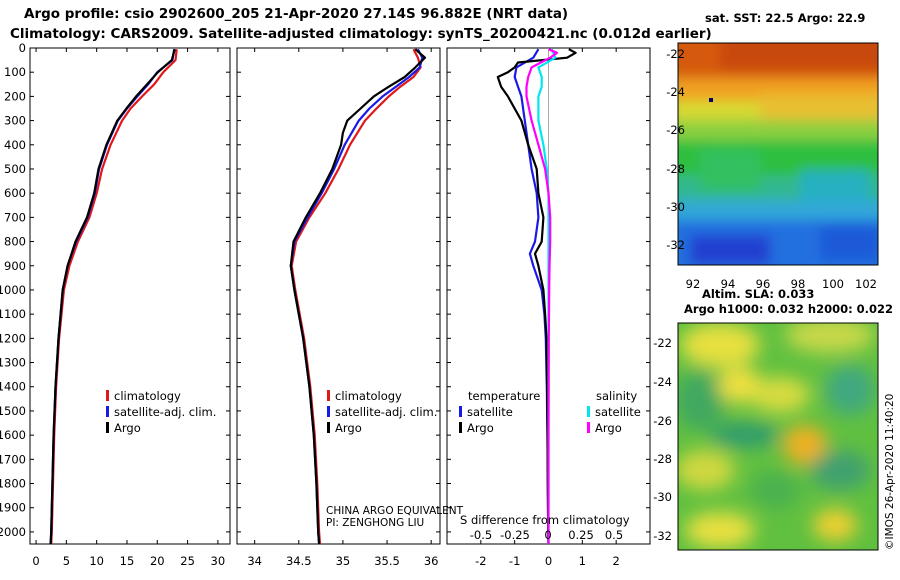 The height and width of the screenshot is (580, 900). Describe the element at coordinates (343, 561) in the screenshot. I see `x-tick-label: 35` at that location.